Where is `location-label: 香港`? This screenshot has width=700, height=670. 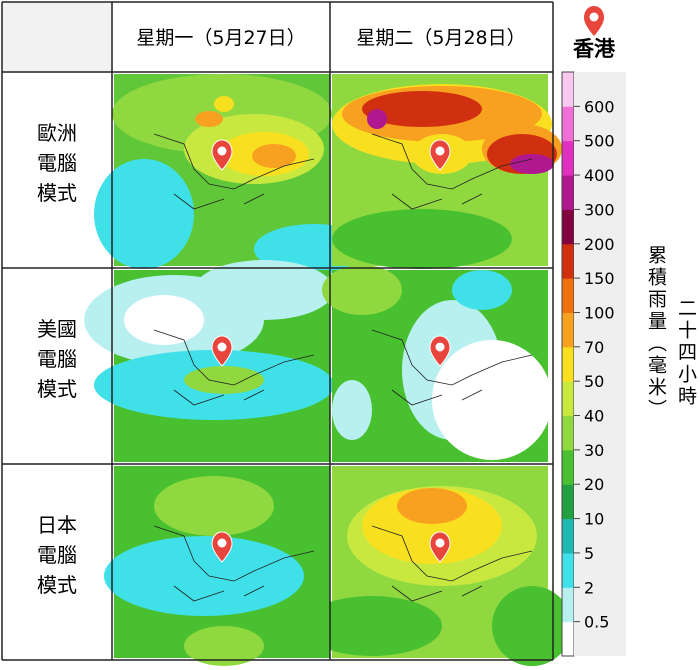 location-label: 香港 is located at coordinates (594, 49).